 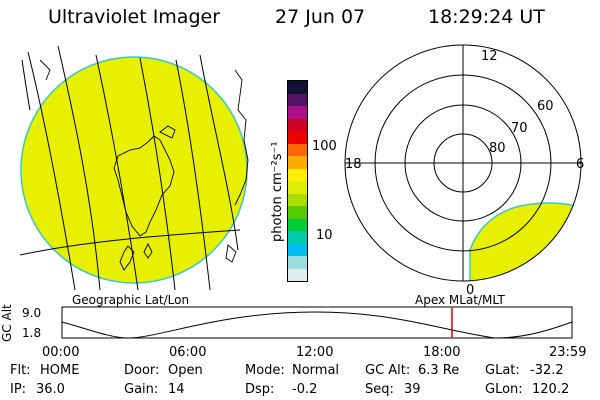 I want to click on timeline-ytick-min: 1.8, so click(x=32, y=333).